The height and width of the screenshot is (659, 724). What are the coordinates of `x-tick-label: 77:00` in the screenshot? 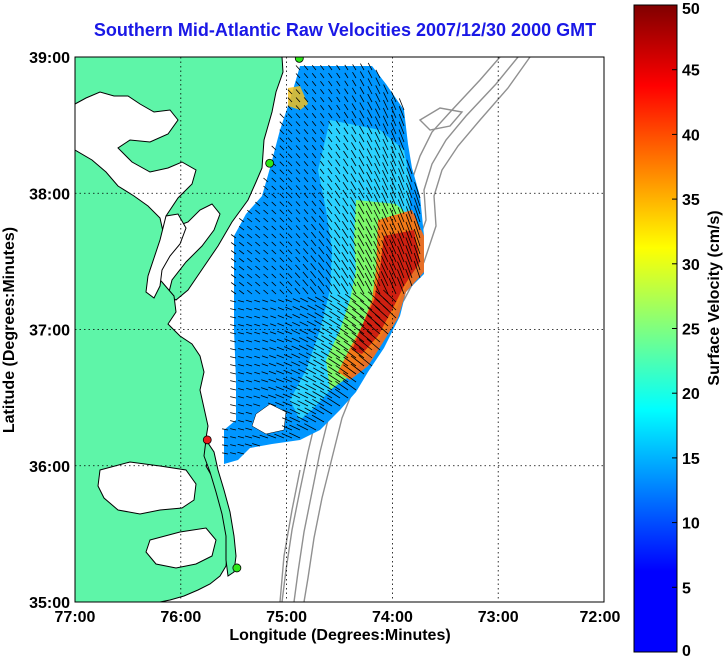 It's located at (75, 617).